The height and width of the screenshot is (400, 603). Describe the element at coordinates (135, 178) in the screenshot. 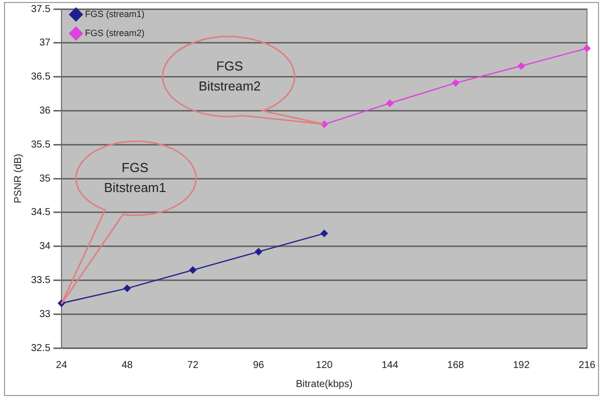

I see `annotation: FGS Bitstream1` at that location.